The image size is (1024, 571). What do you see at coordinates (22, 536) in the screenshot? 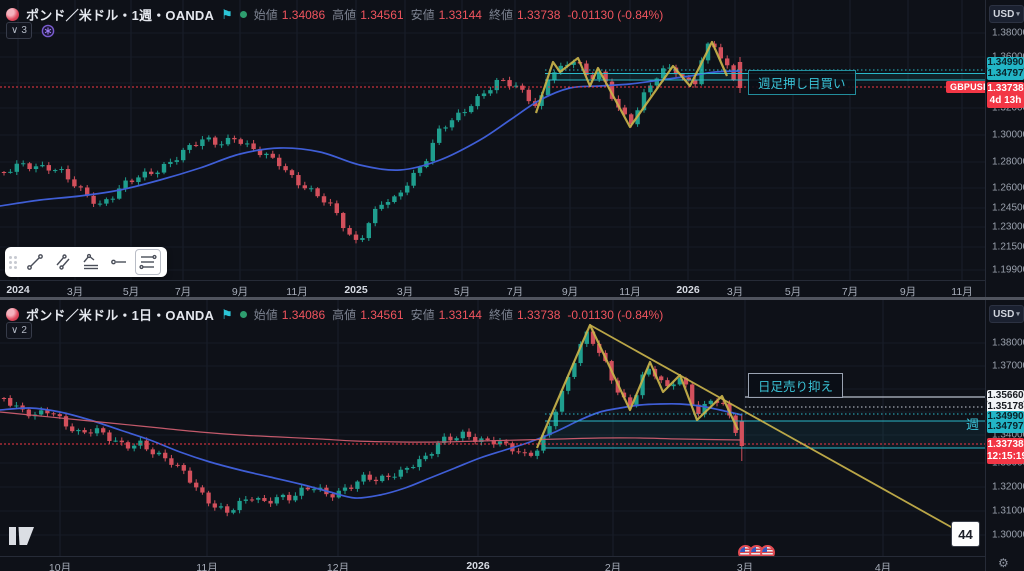
I see `tradingview-logo` at bounding box center [22, 536].